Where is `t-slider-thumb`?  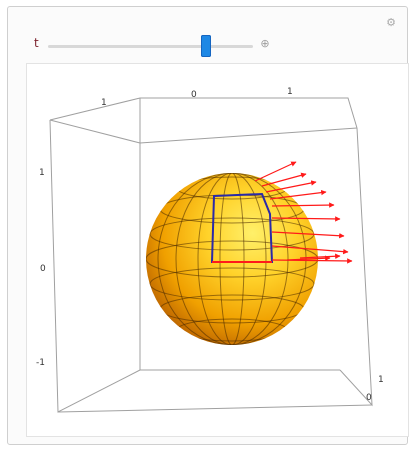 t-slider-thumb is located at coordinates (206, 46).